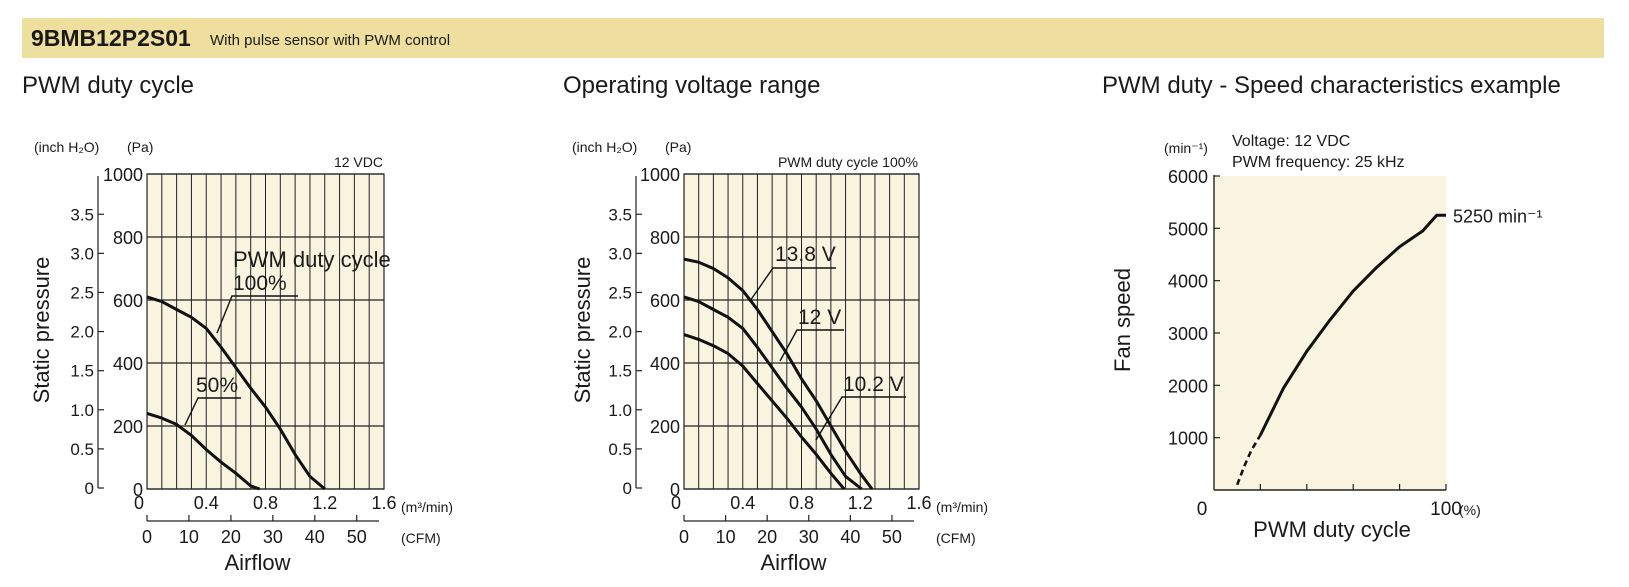 Image resolution: width=1629 pixels, height=587 pixels. What do you see at coordinates (675, 490) in the screenshot?
I see `chart2-y-tick-label: 0` at bounding box center [675, 490].